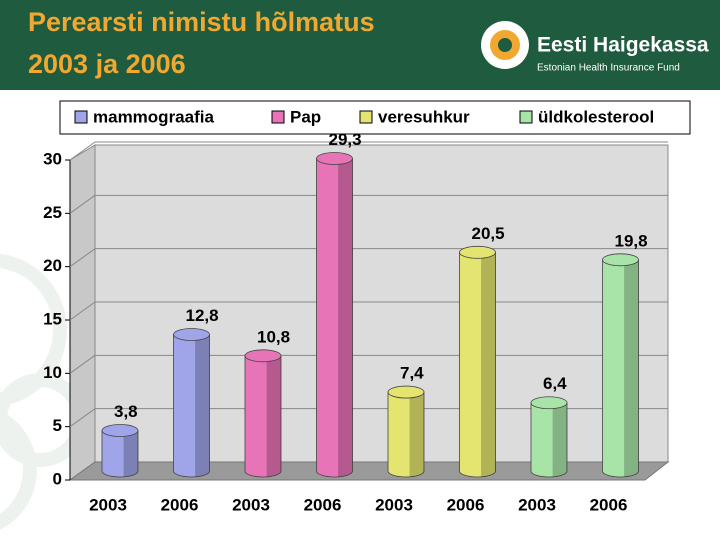  Describe the element at coordinates (345, 139) in the screenshot. I see `value-label: 29,3` at that location.